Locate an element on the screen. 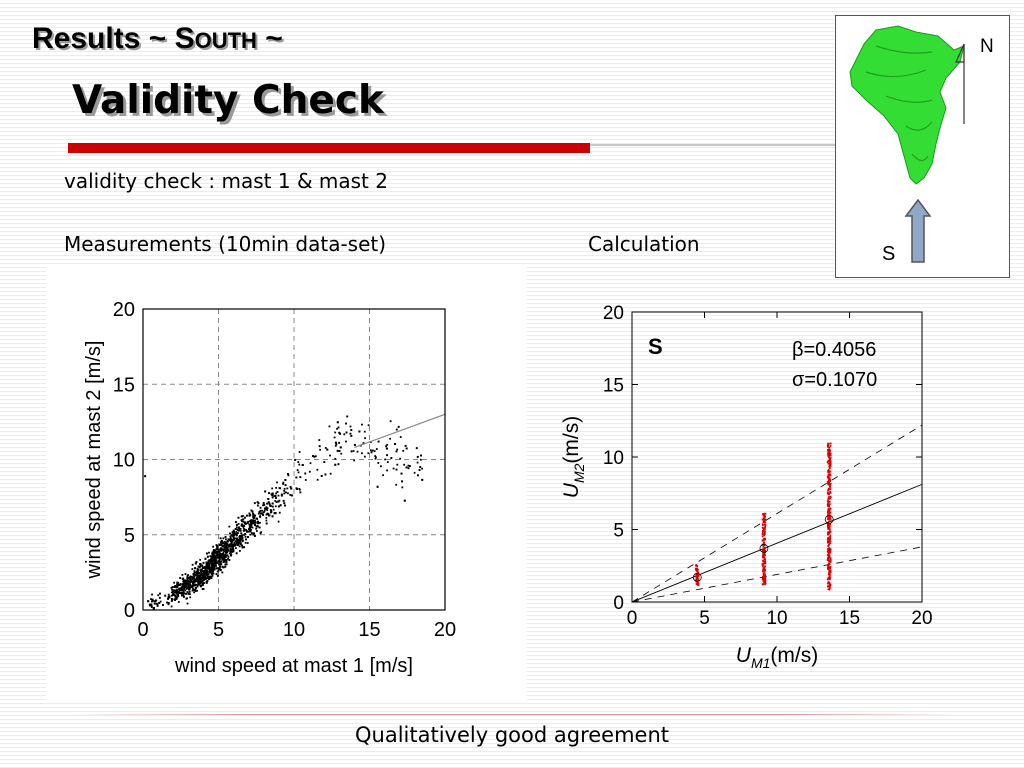 This screenshot has height=768, width=1024. island-contour-line is located at coordinates (909, 99).